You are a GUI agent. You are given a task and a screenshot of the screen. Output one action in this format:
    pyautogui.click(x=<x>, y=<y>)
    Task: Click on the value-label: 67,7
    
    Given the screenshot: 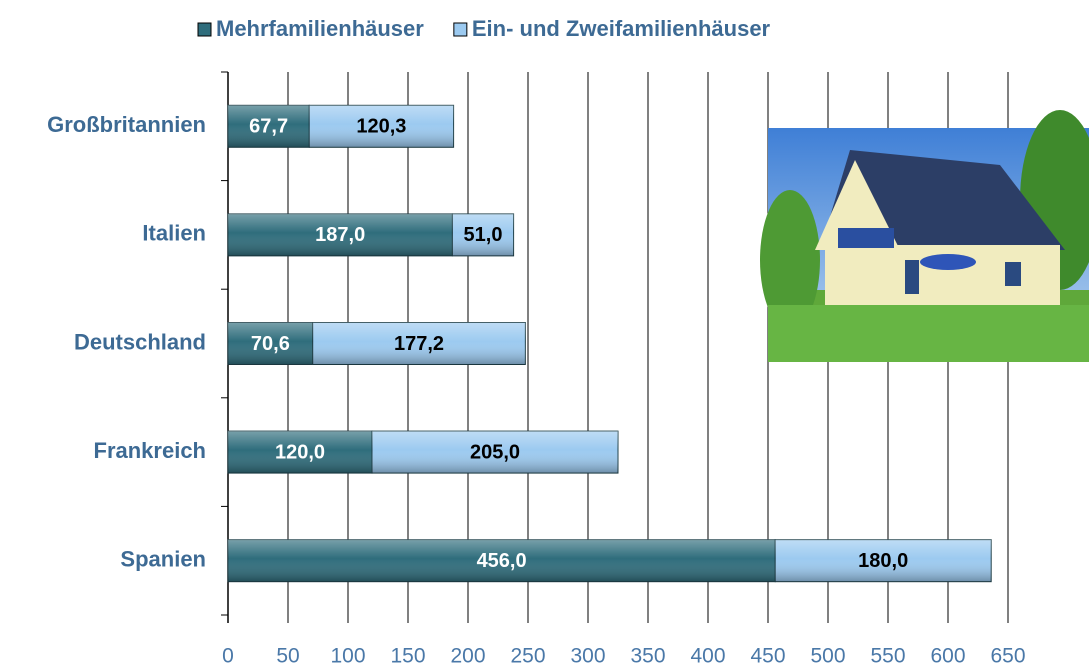 What is the action you would take?
    pyautogui.click(x=268, y=127)
    